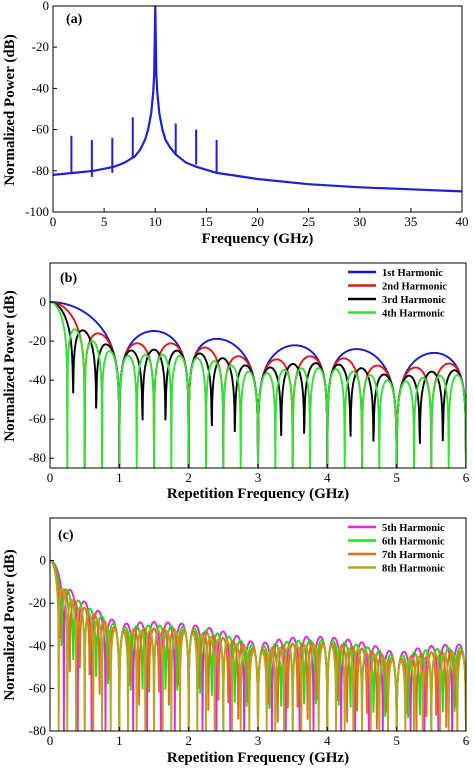  Describe the element at coordinates (412, 273) in the screenshot. I see `legend-entry-1: 1st Harmonic` at that location.